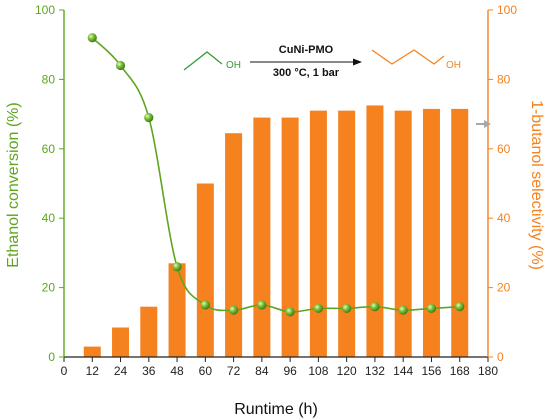 Image resolution: width=550 pixels, height=419 pixels. What do you see at coordinates (290, 371) in the screenshot?
I see `x-tick-label: 96` at bounding box center [290, 371].